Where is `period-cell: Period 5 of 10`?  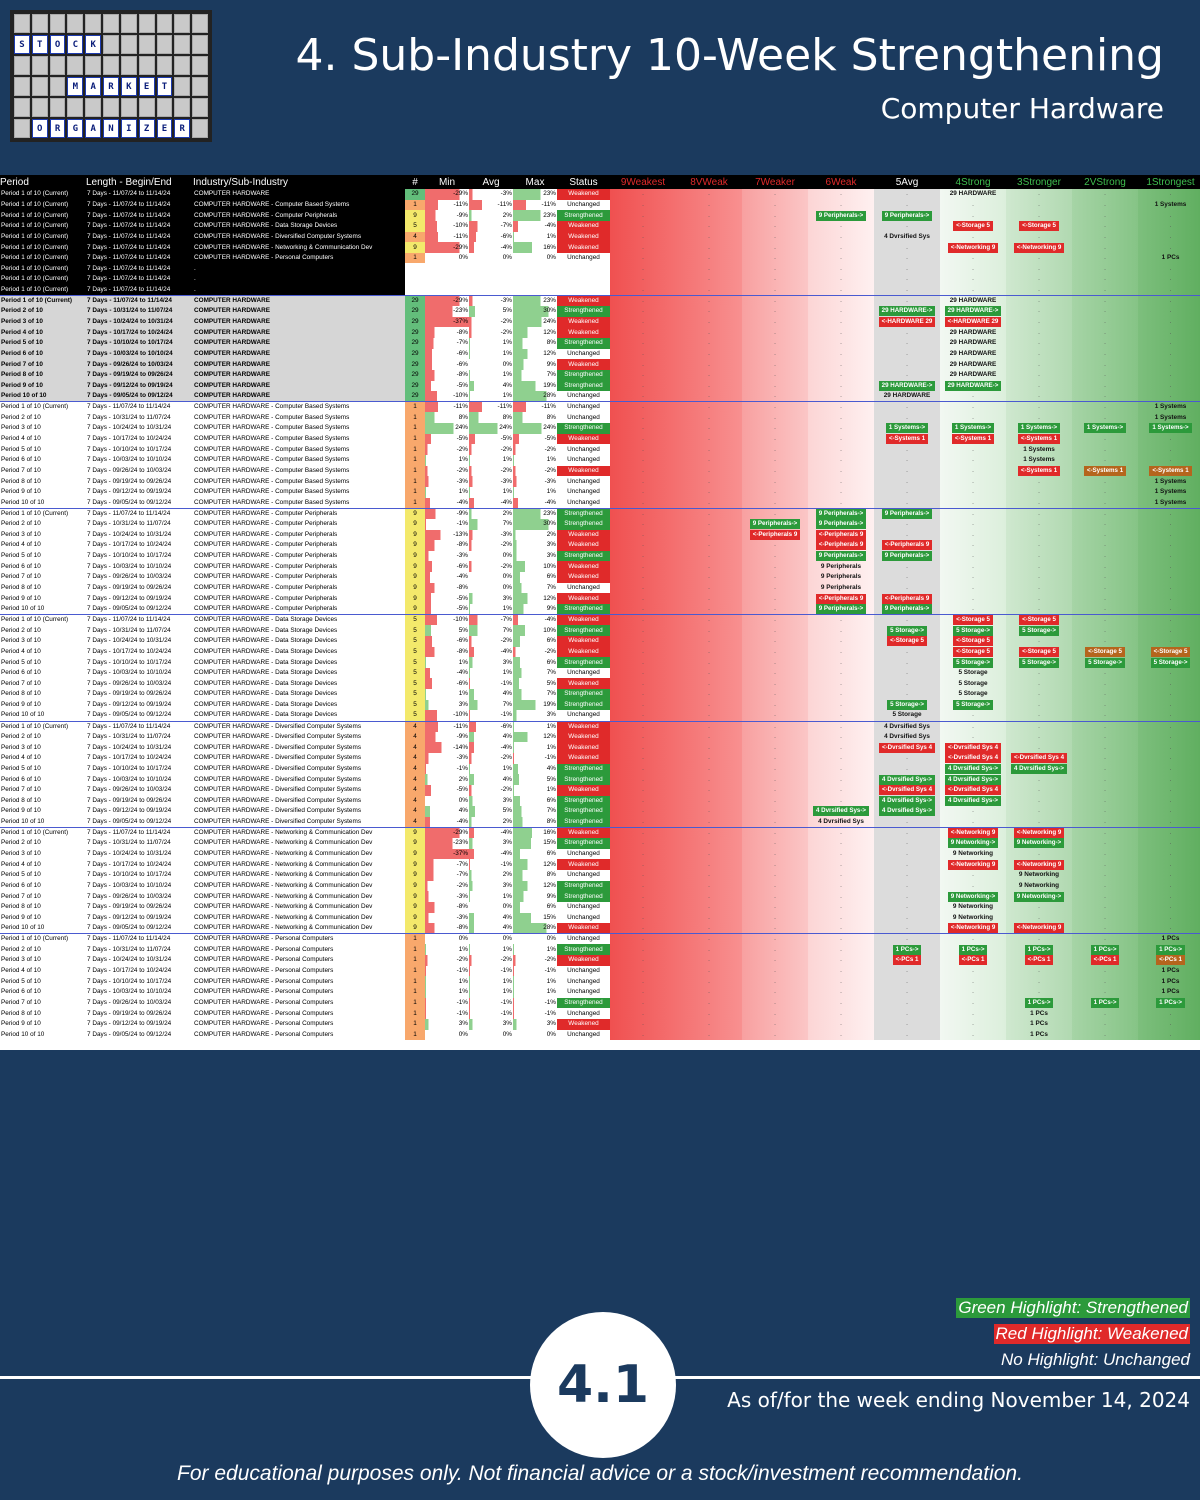 period-cell: Period 5 of 10 is located at coordinates (21, 981).